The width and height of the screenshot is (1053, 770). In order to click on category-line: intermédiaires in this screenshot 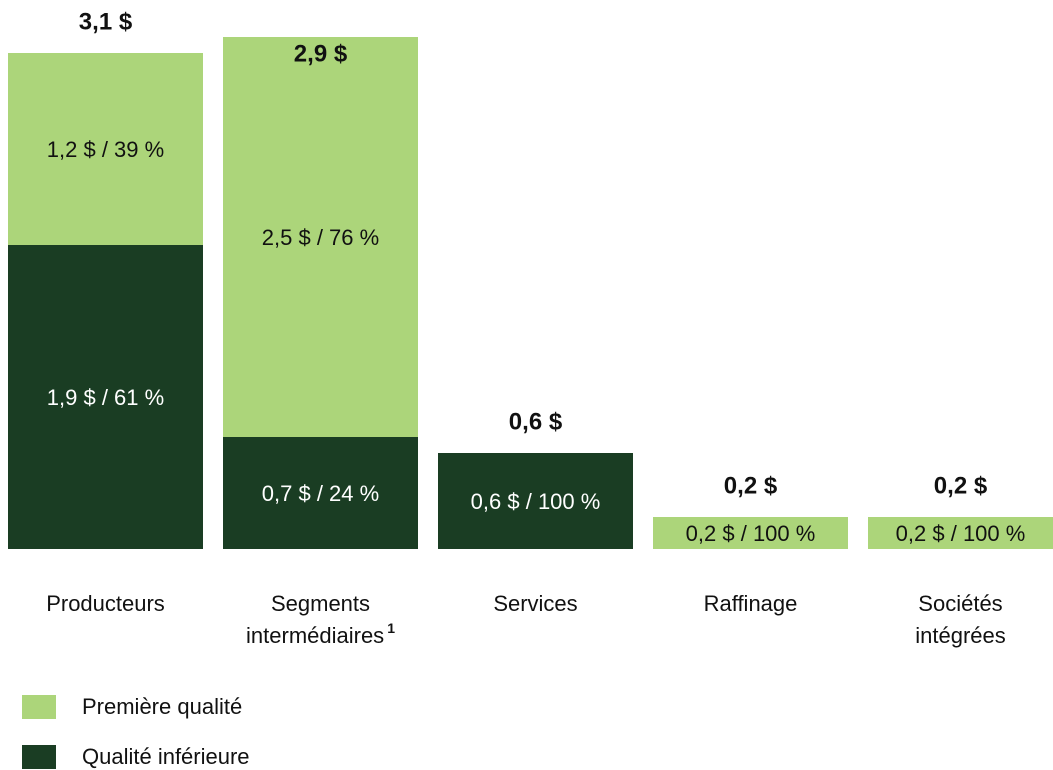, I will do `click(315, 635)`.